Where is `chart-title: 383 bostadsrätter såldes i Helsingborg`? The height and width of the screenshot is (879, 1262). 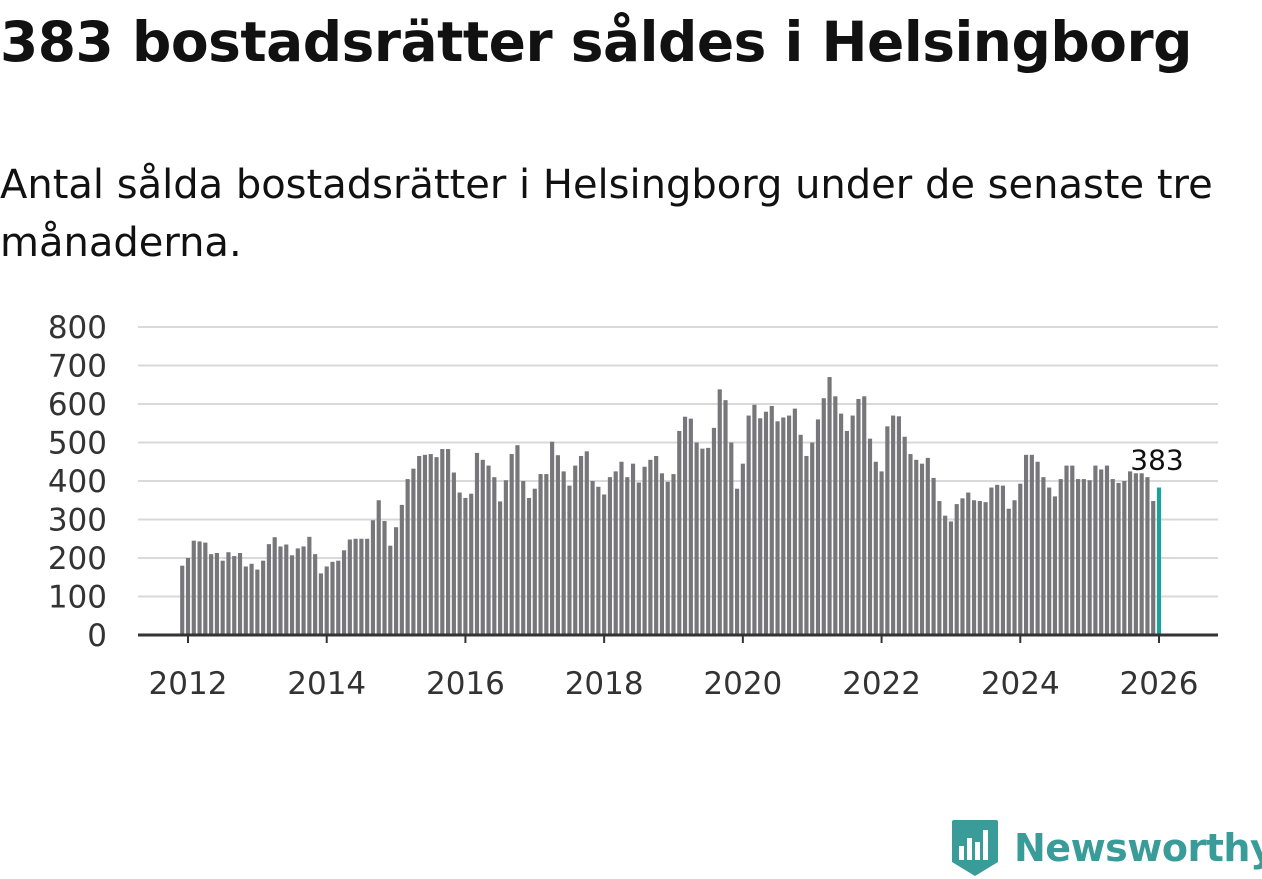
chart-title: 383 bostadsrätter såldes i Helsingborg is located at coordinates (596, 42).